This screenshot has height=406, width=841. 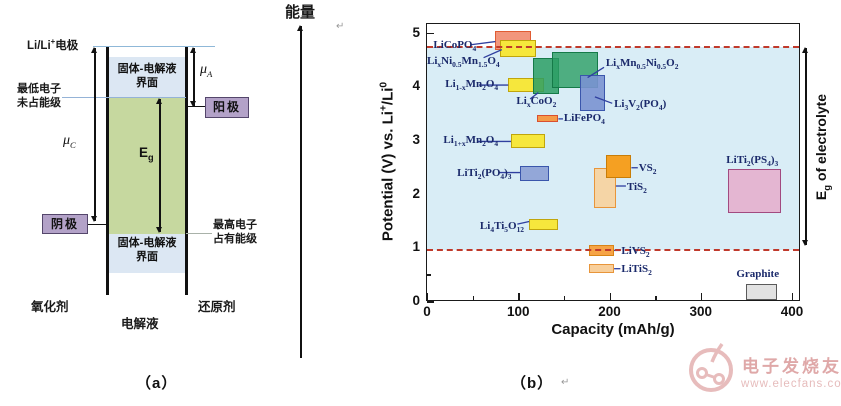 What do you see at coordinates (640, 105) in the screenshot?
I see `material-label-li3v2po4: Li3V2(PO4)` at bounding box center [640, 105].